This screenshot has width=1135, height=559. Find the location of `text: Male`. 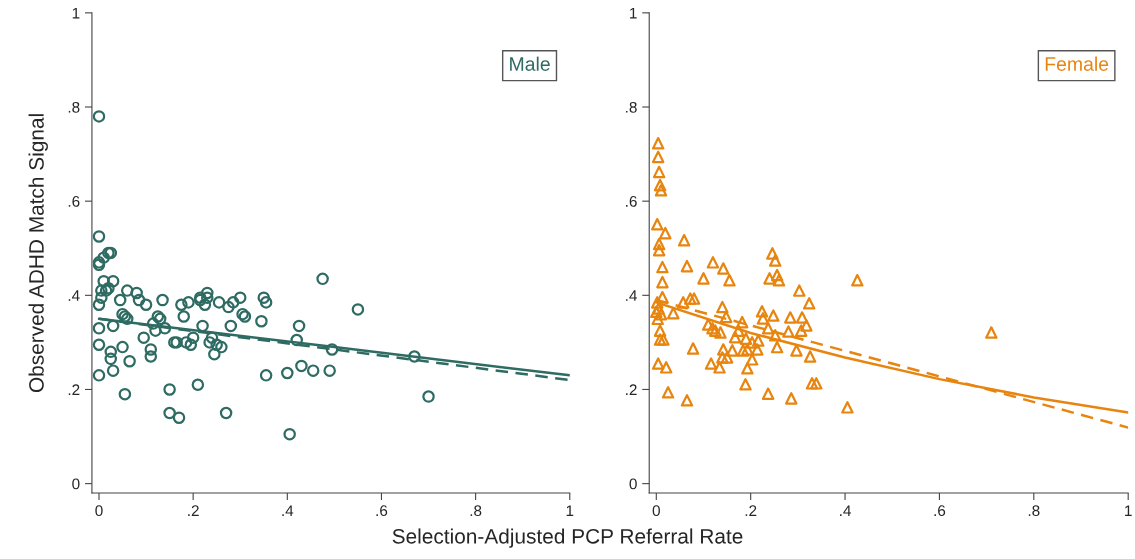

text: Male is located at coordinates (530, 63).